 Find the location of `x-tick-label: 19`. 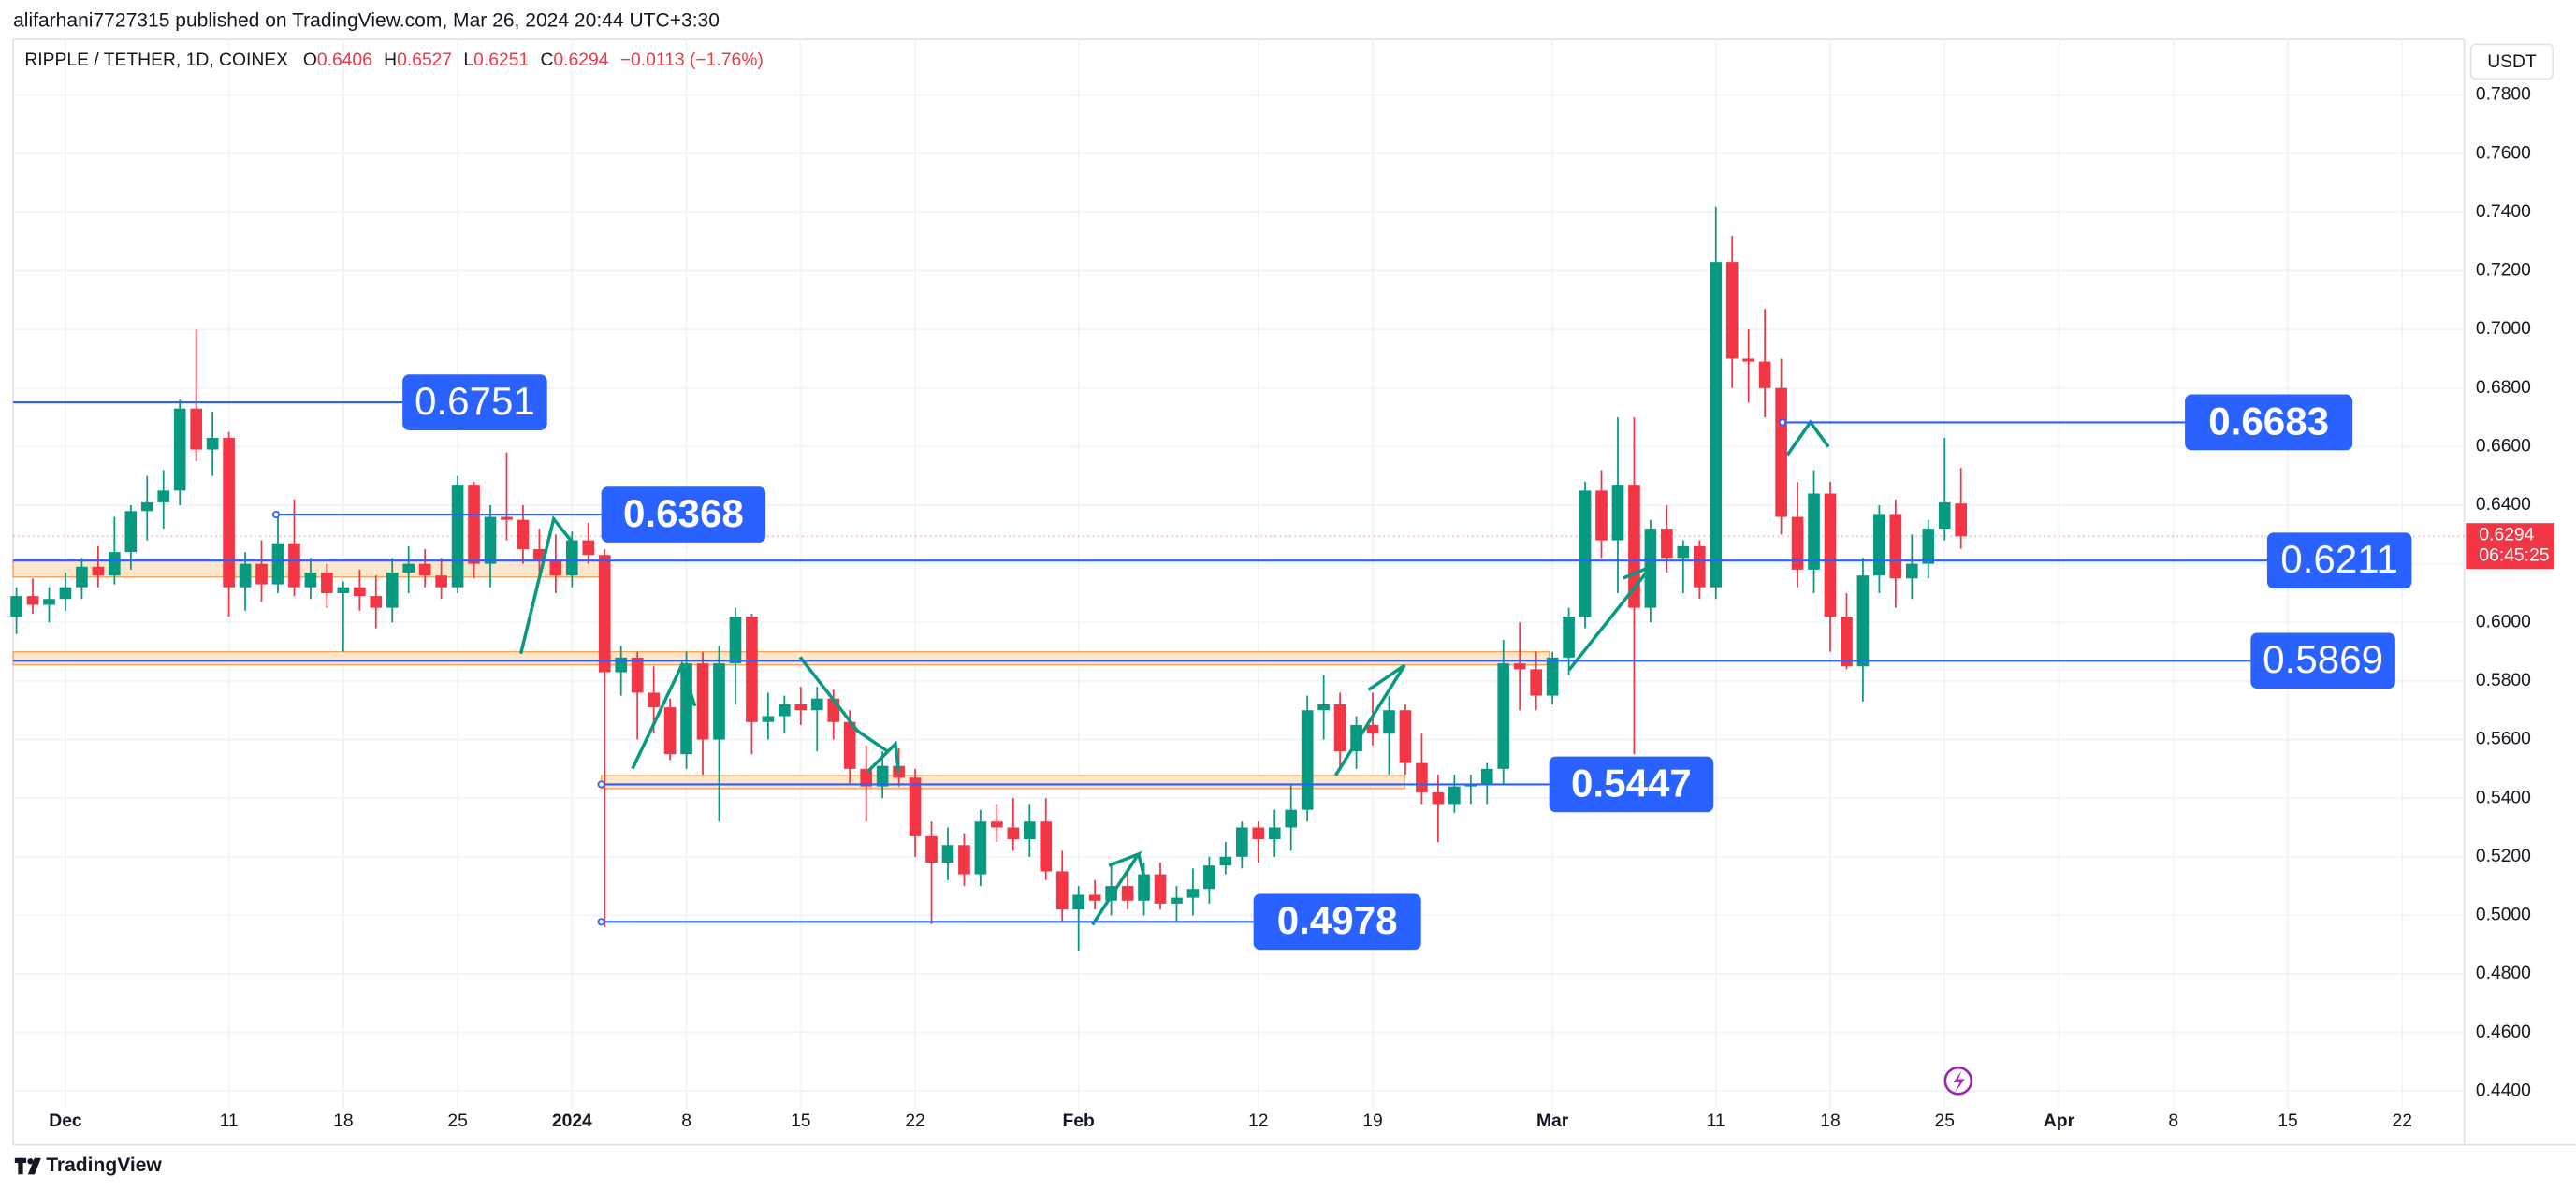

x-tick-label: 19 is located at coordinates (1372, 1121).